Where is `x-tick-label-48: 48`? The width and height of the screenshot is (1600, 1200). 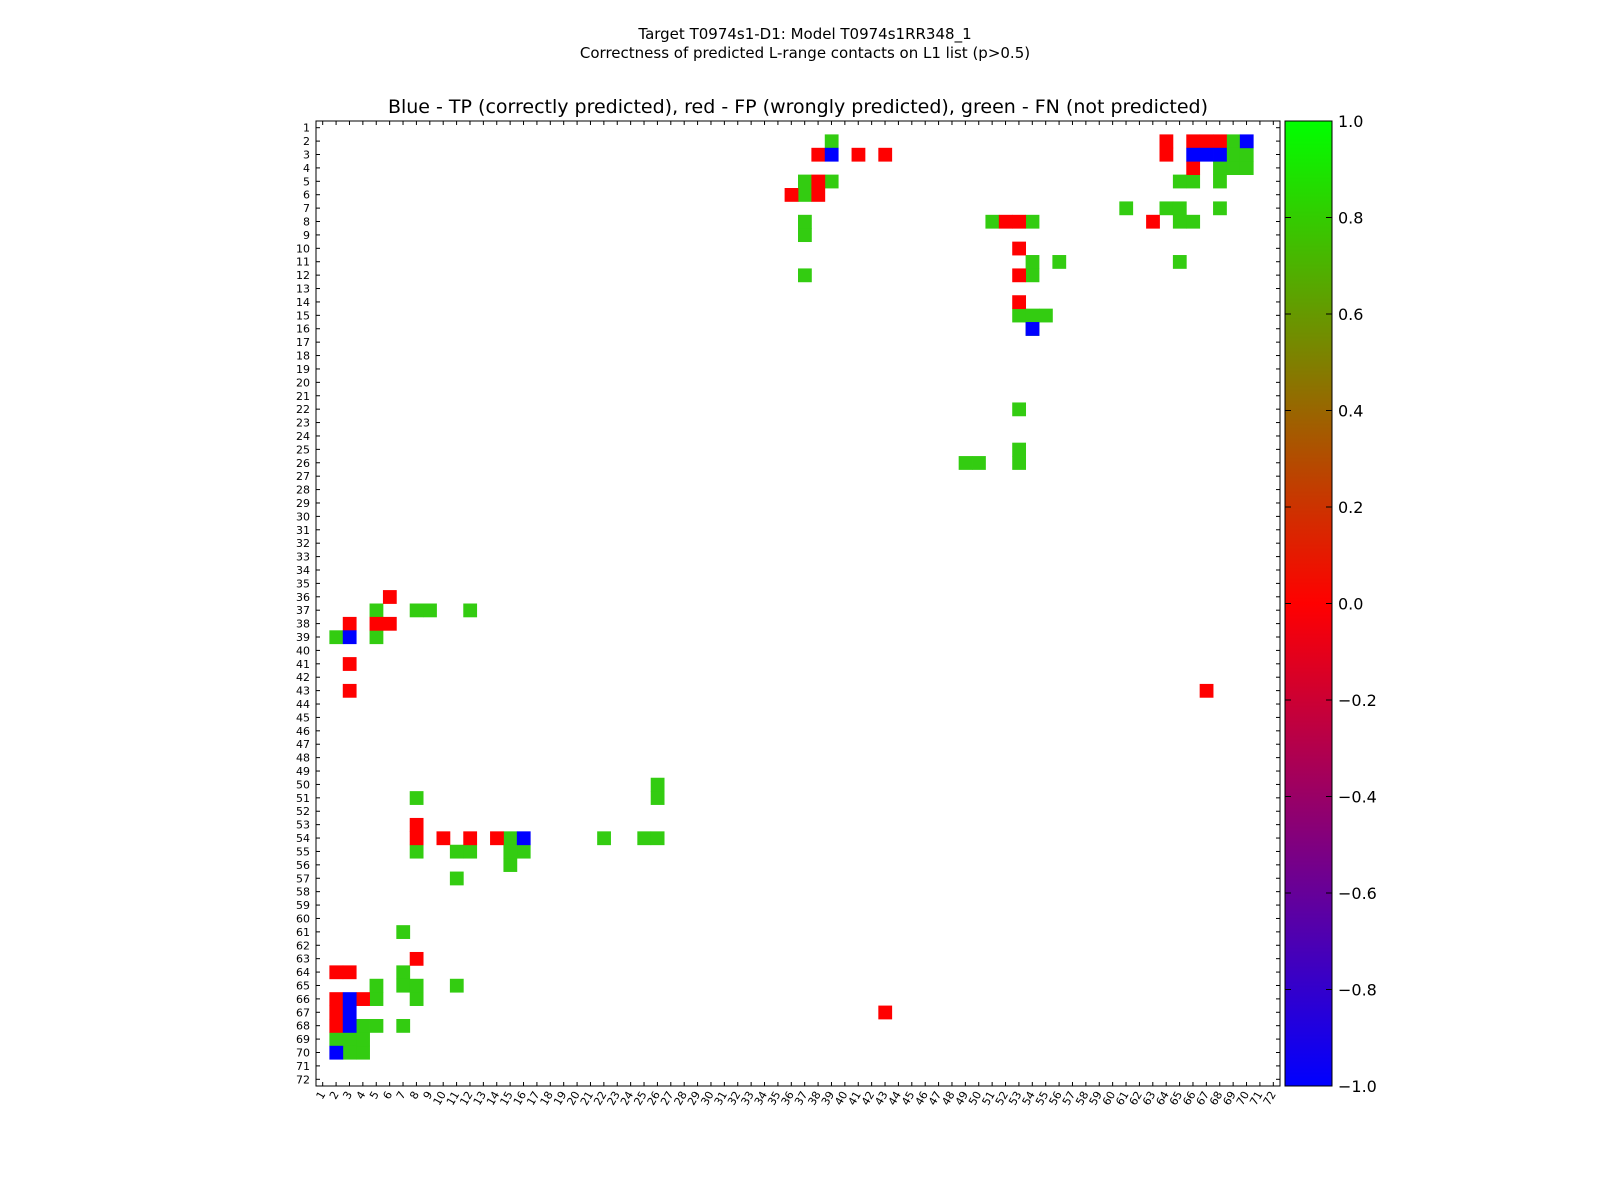
x-tick-label-48: 48 is located at coordinates (948, 1098).